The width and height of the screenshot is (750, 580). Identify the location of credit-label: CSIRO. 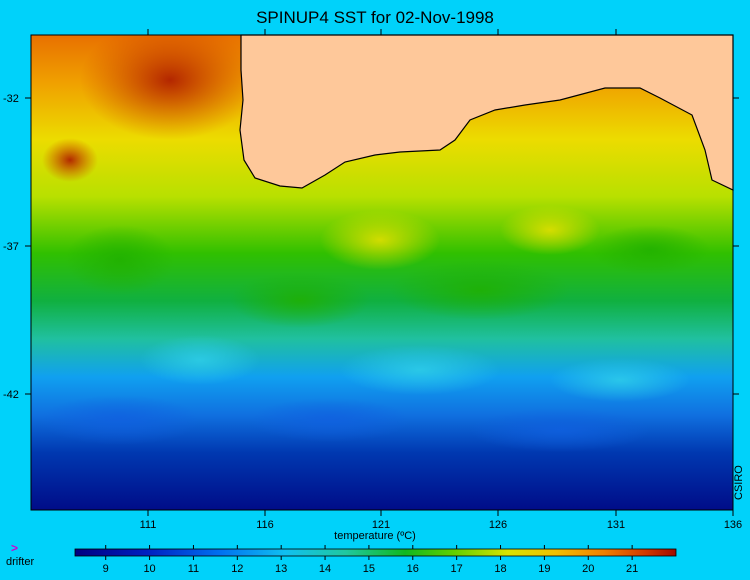
(739, 482).